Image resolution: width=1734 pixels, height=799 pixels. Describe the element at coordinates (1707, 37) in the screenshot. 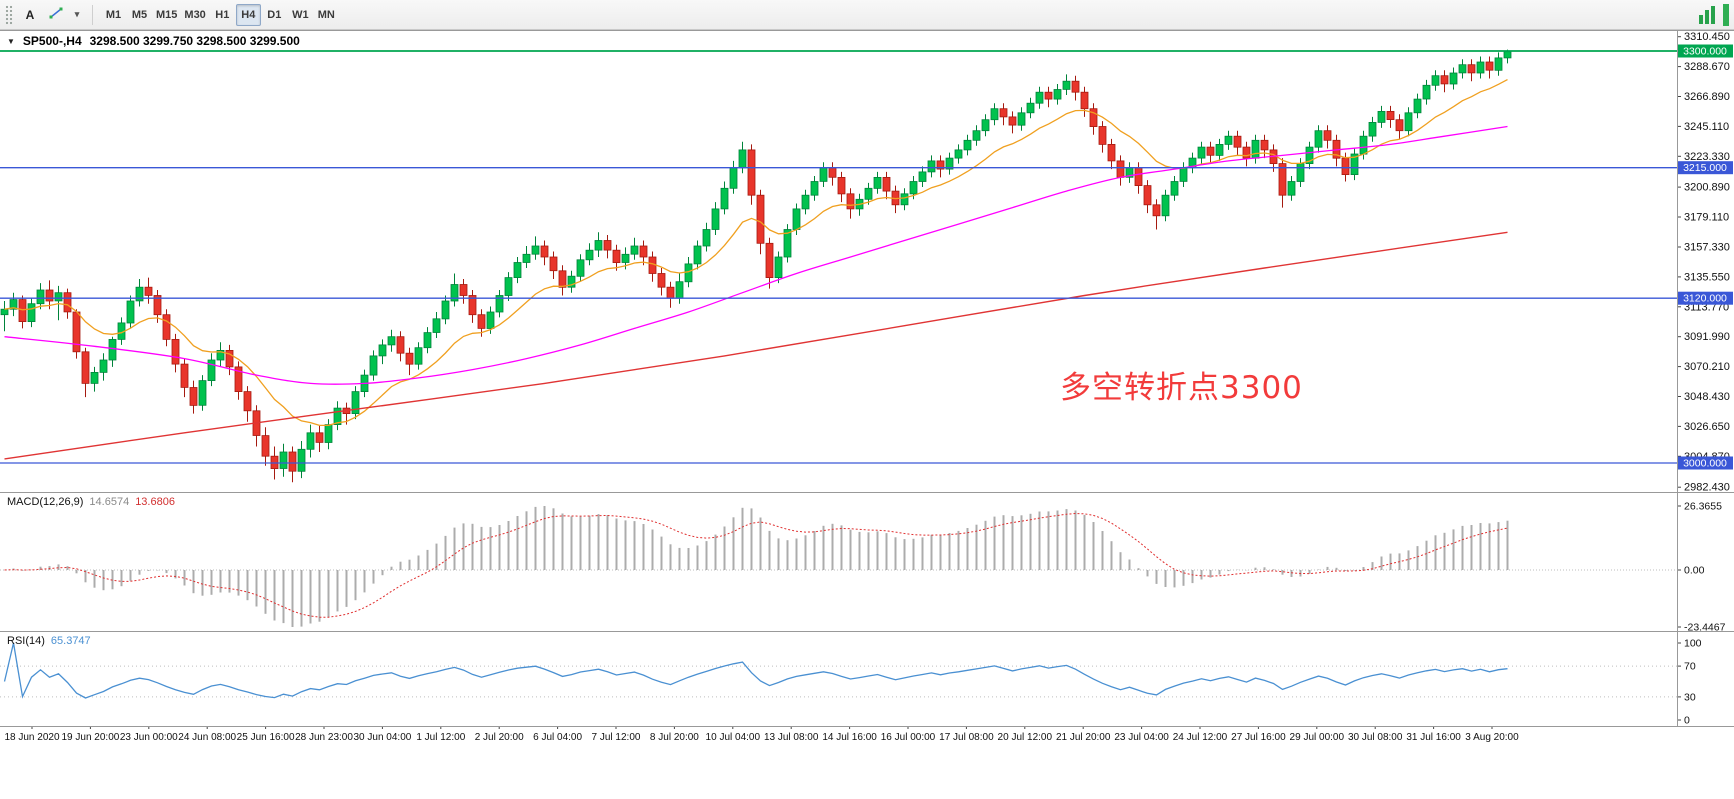

I see `svg-text: 3310.450` at that location.